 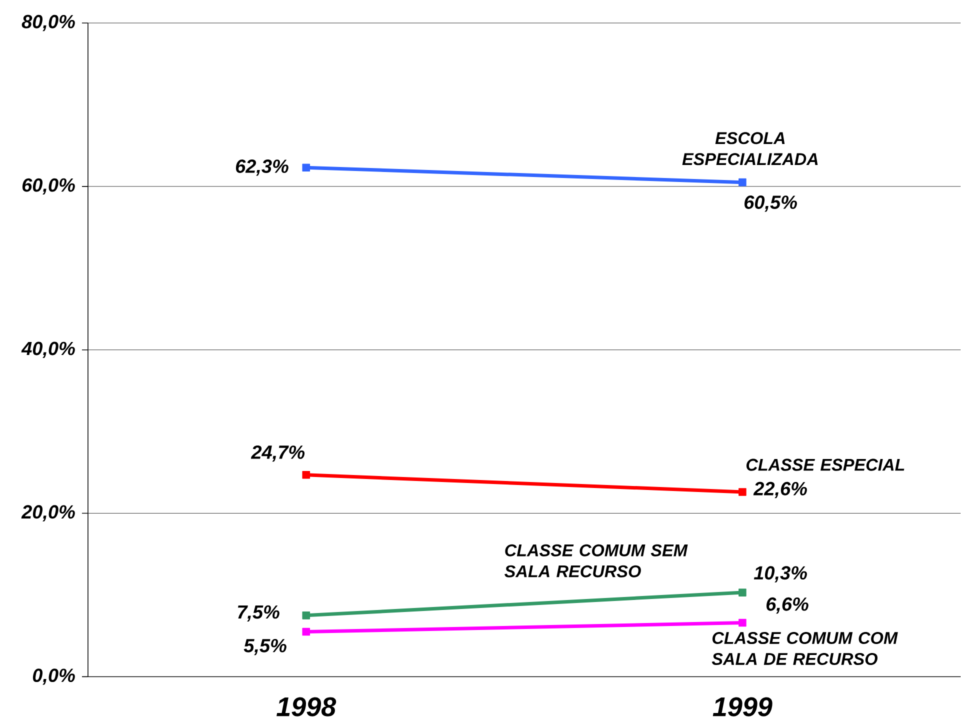 I want to click on x-tick-label: 1999, so click(x=742, y=706).